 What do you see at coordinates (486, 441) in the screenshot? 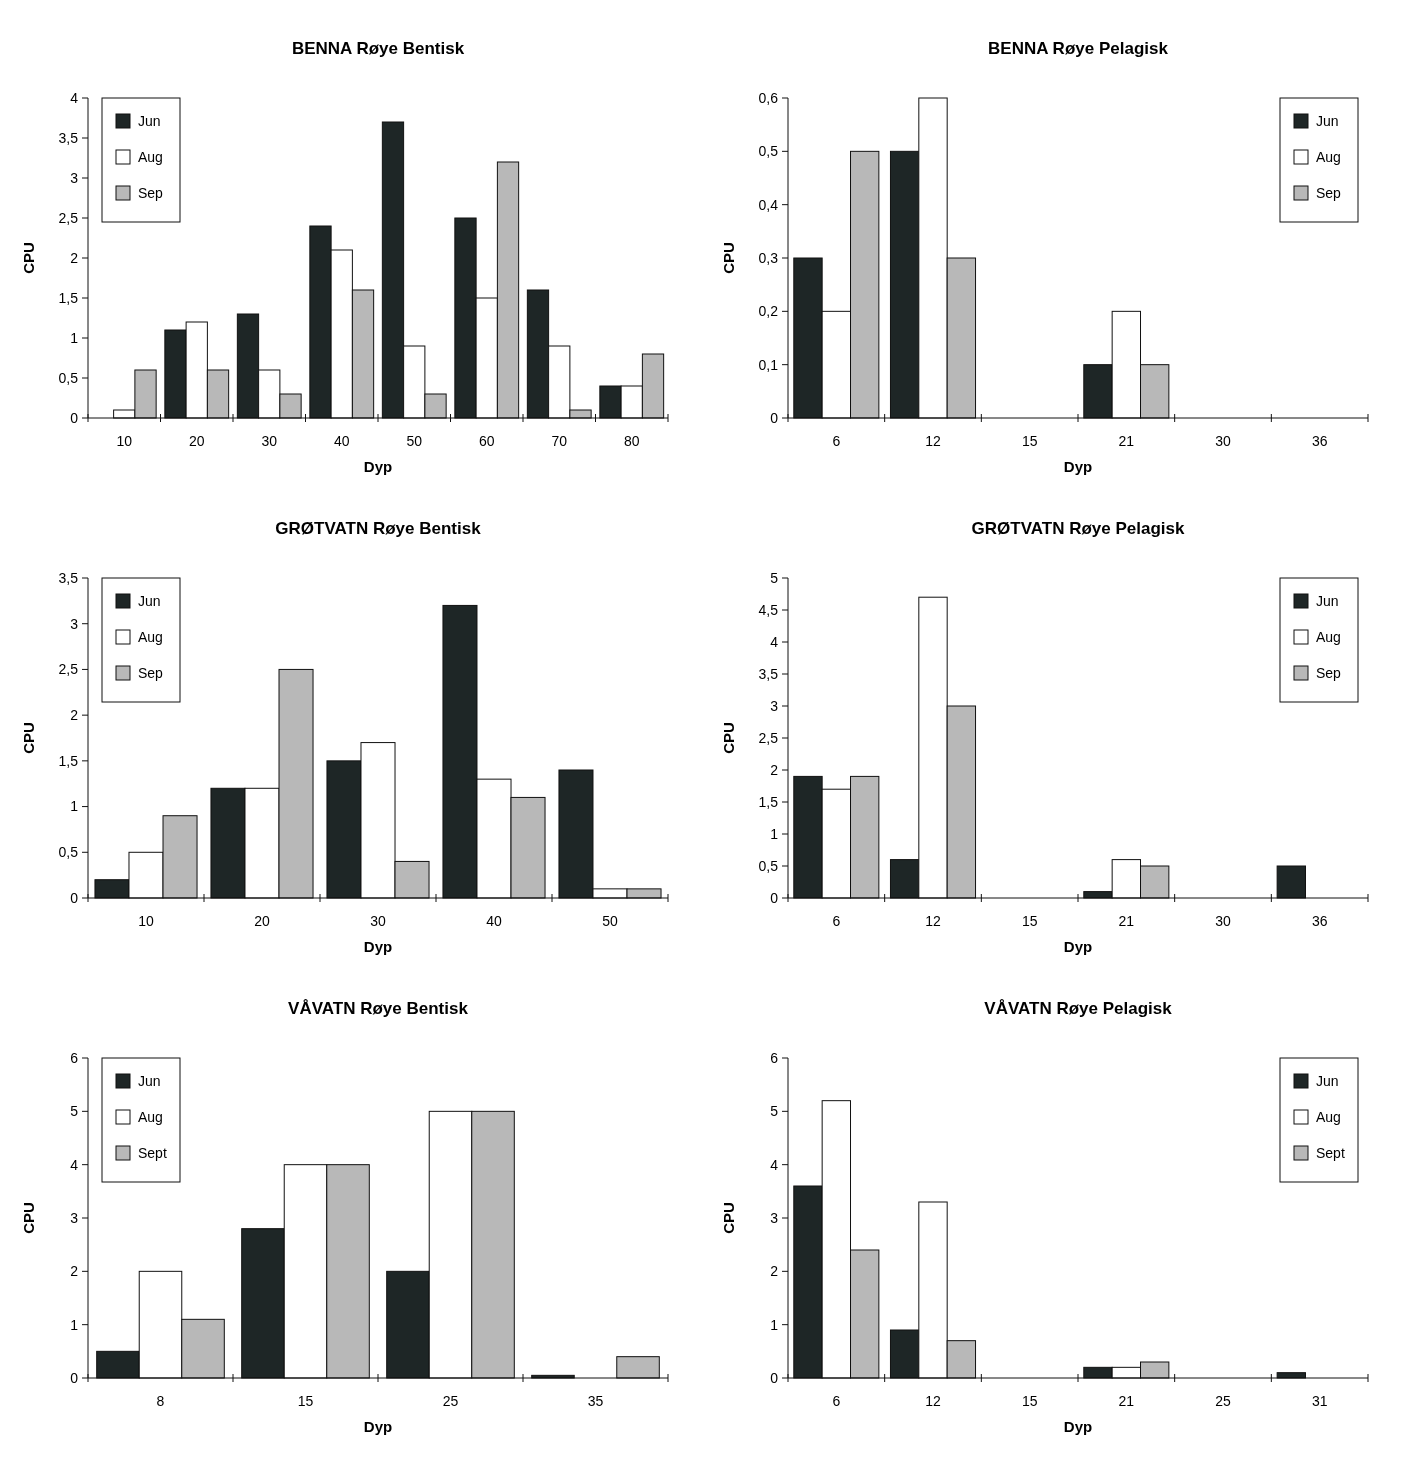
I see `x-tick-label: 60` at bounding box center [486, 441].